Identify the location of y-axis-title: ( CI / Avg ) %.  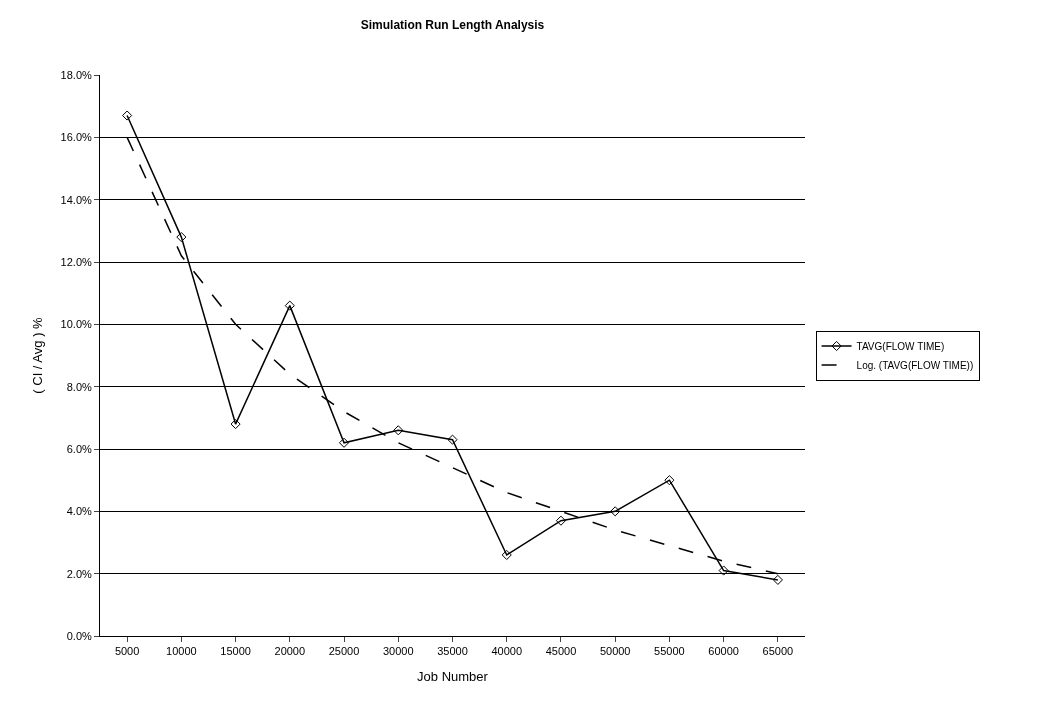
(37, 355).